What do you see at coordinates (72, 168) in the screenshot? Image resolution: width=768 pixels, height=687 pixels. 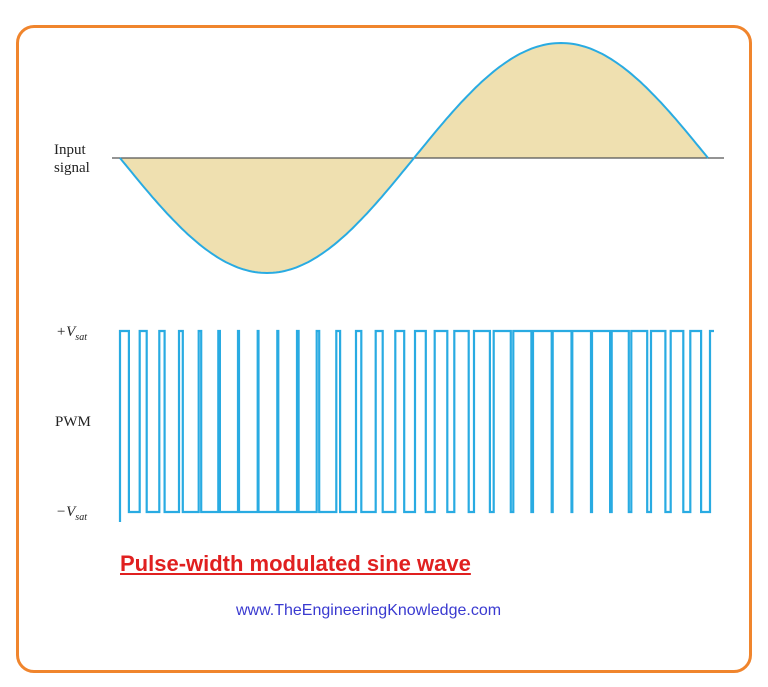 I see `input-label-line2: signal` at bounding box center [72, 168].